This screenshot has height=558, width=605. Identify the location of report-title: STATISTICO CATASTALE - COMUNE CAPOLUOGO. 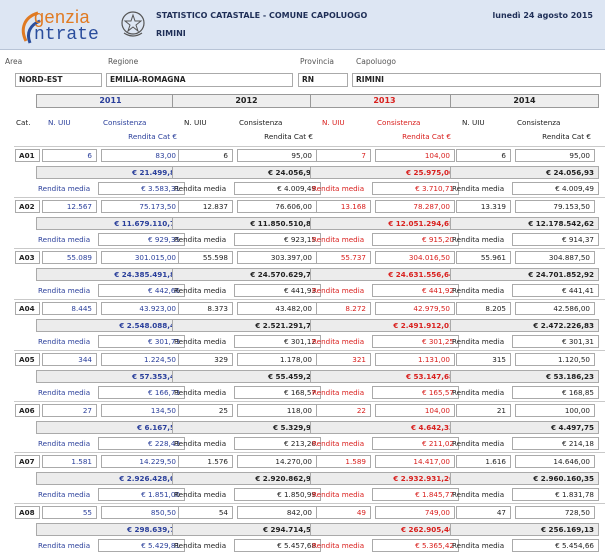
(262, 15).